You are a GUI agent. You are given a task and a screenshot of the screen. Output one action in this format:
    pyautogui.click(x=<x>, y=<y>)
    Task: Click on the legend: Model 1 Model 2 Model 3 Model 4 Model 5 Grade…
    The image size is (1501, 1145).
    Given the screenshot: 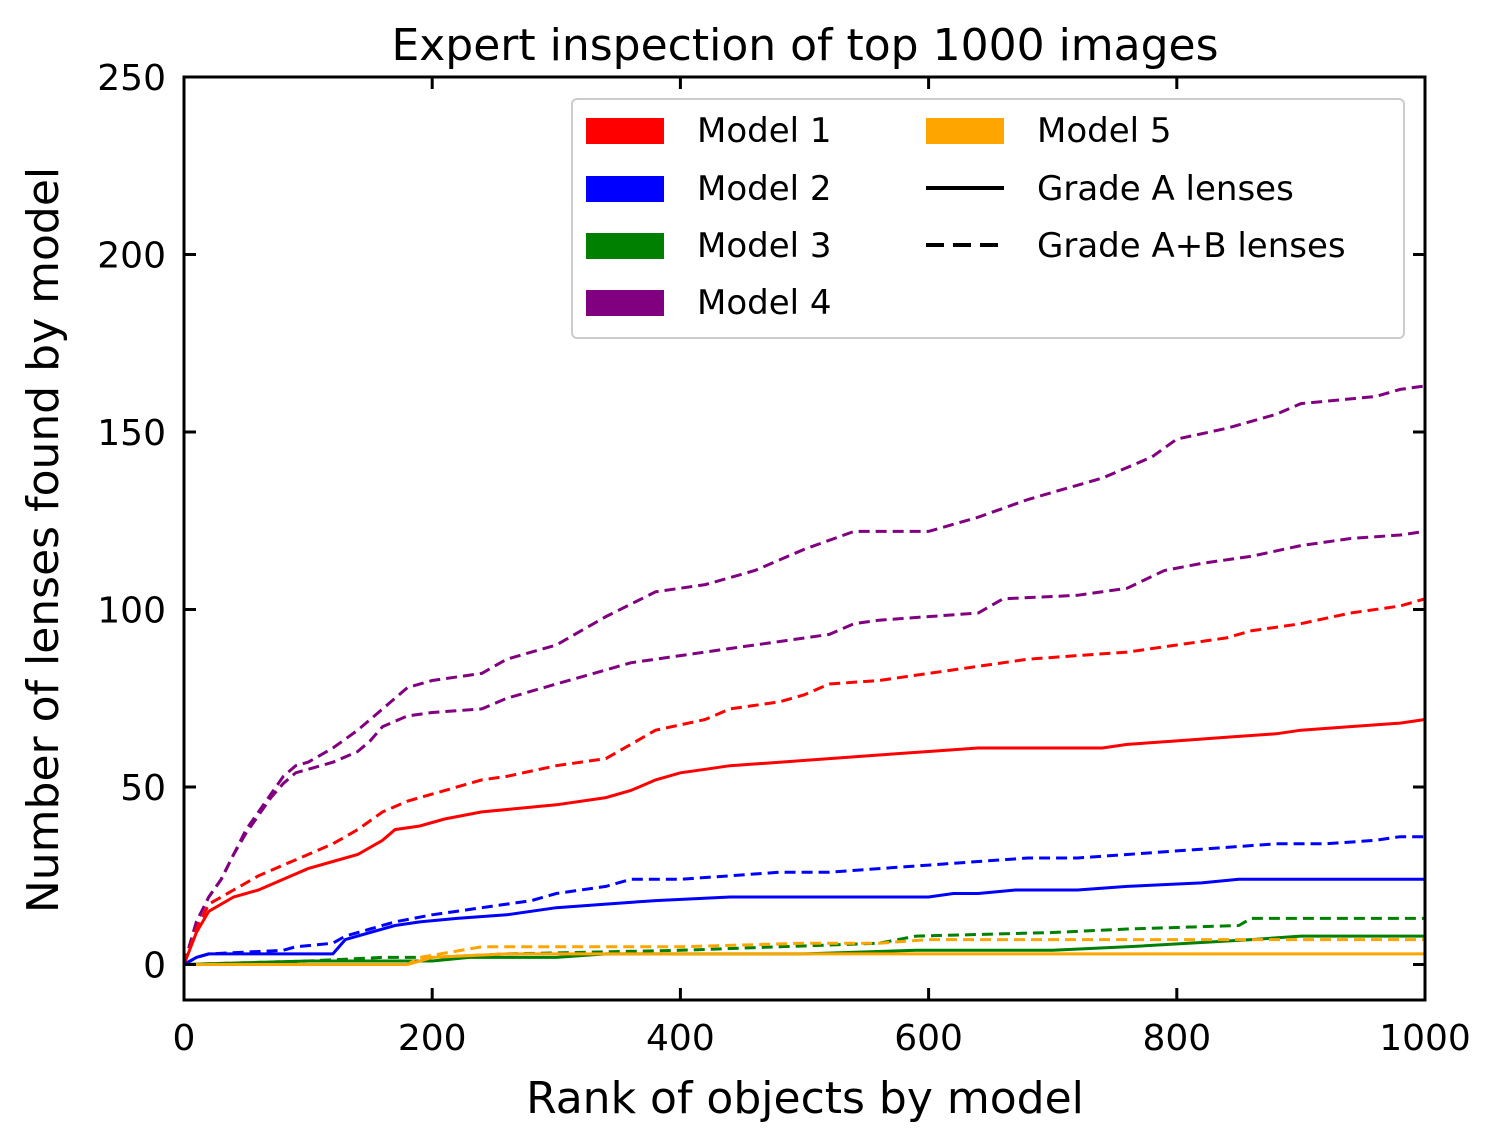 What is the action you would take?
    pyautogui.click(x=988, y=218)
    